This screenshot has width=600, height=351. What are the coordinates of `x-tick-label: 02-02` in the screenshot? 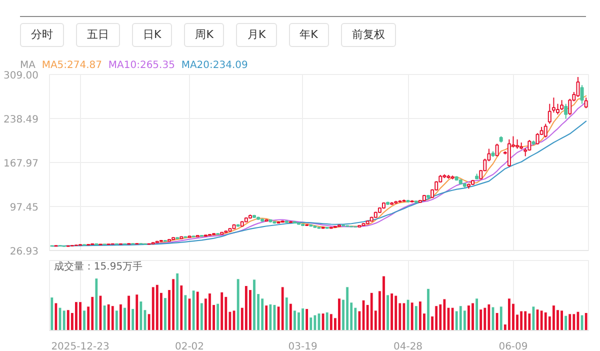 It's located at (189, 346).